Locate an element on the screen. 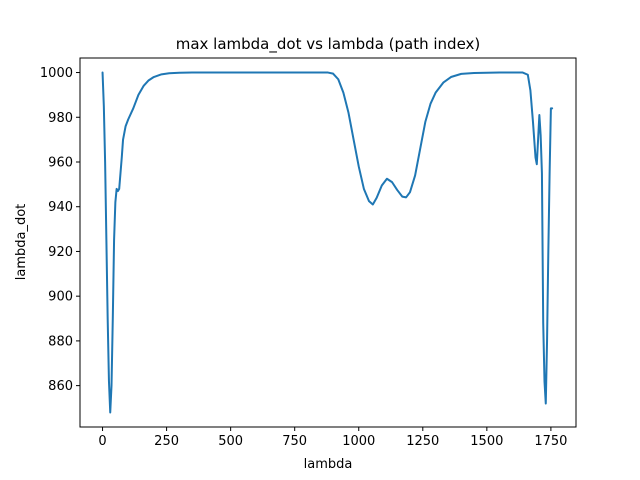 This screenshot has height=480, width=640. x-tick-label: 1750 is located at coordinates (550, 441).